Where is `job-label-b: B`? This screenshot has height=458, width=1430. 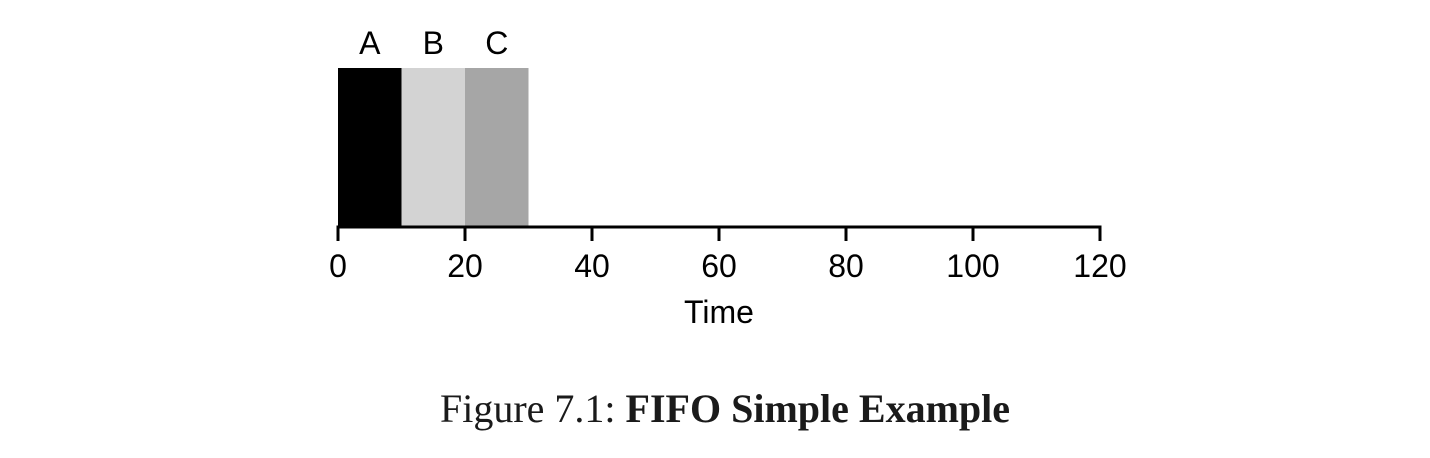 job-label-b: B is located at coordinates (433, 43).